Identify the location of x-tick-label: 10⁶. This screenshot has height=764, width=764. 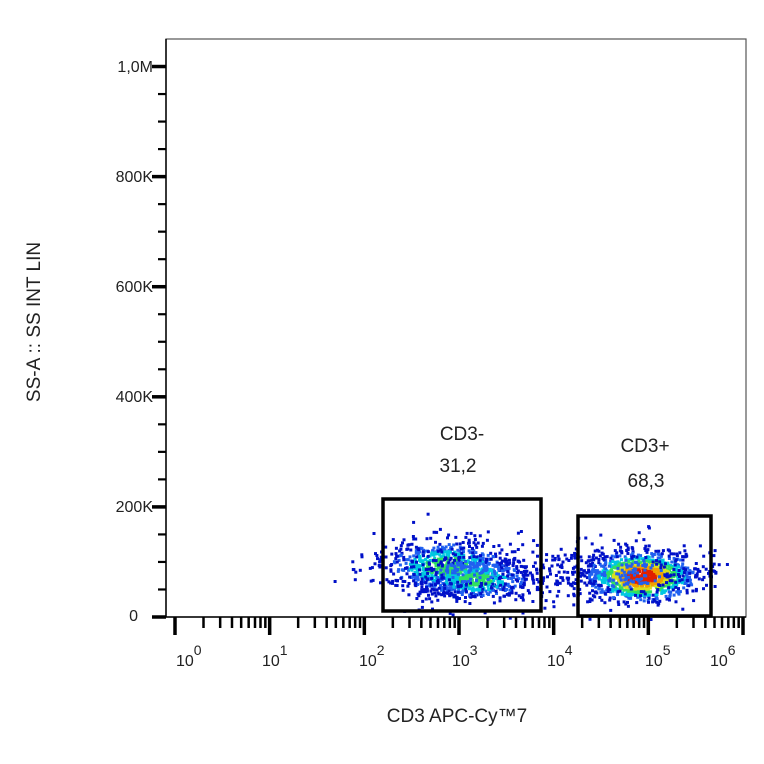
(723, 656).